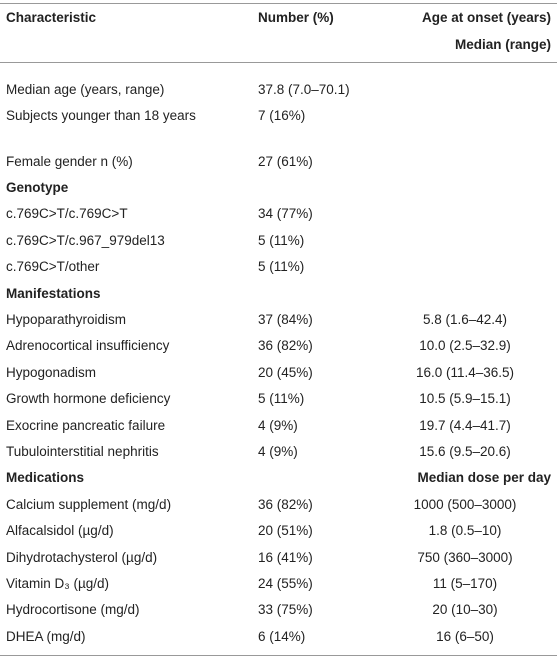 The width and height of the screenshot is (557, 661). What do you see at coordinates (486, 17) in the screenshot?
I see `header-cell: Age at onset (years)` at bounding box center [486, 17].